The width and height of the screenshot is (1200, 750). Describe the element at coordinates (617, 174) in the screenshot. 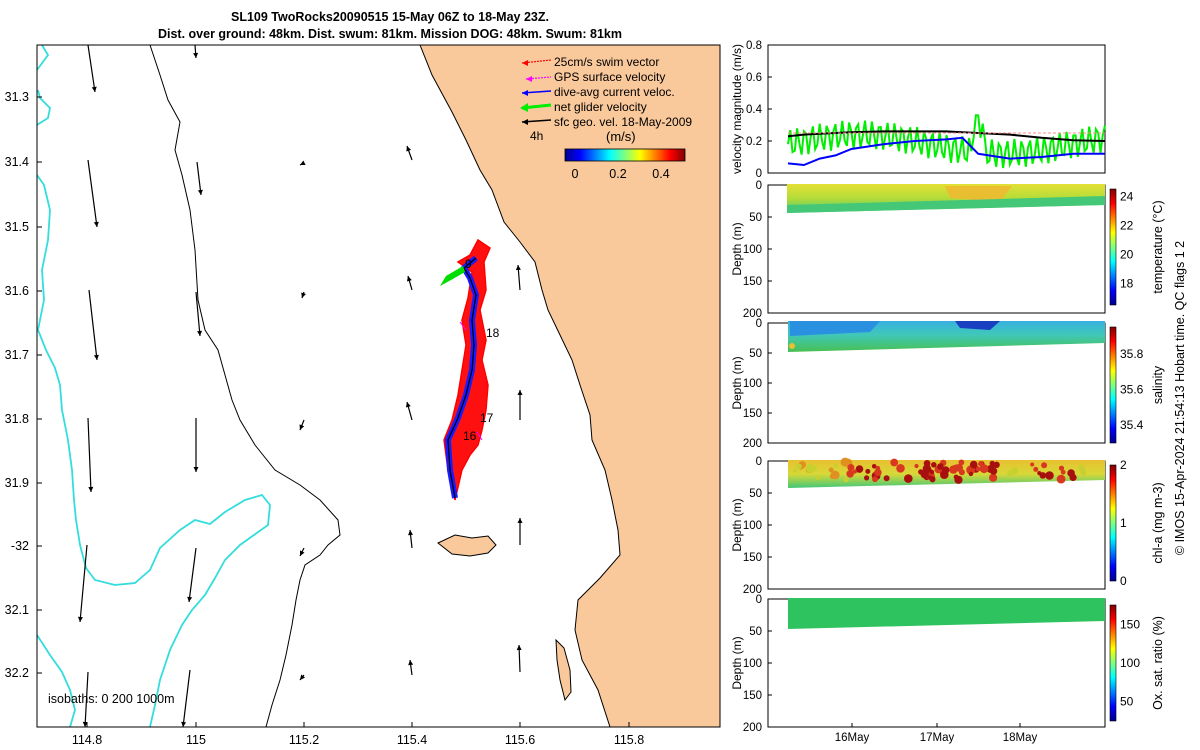

I see `speed-colorbar-tick-label: 0.2` at that location.